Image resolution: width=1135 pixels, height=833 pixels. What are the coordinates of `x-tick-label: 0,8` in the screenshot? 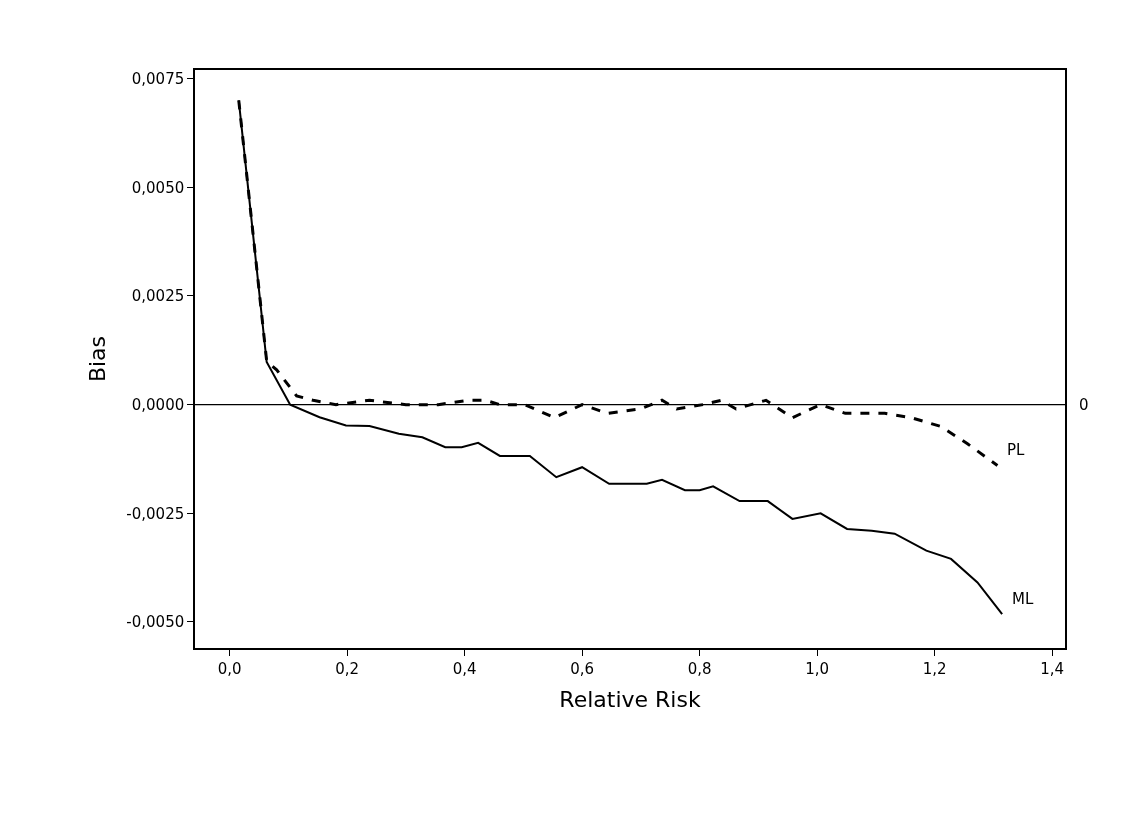 It's located at (699, 668).